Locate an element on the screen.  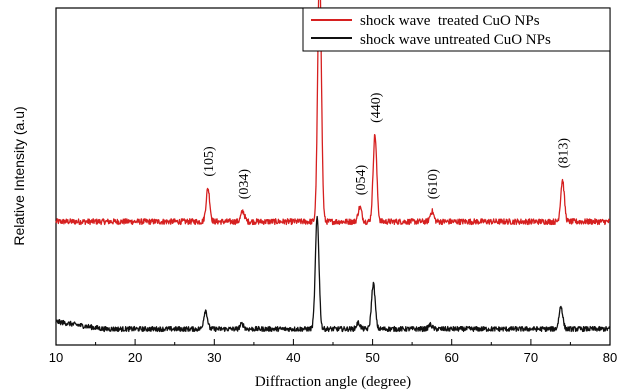
peak-label: (034) is located at coordinates (244, 184).